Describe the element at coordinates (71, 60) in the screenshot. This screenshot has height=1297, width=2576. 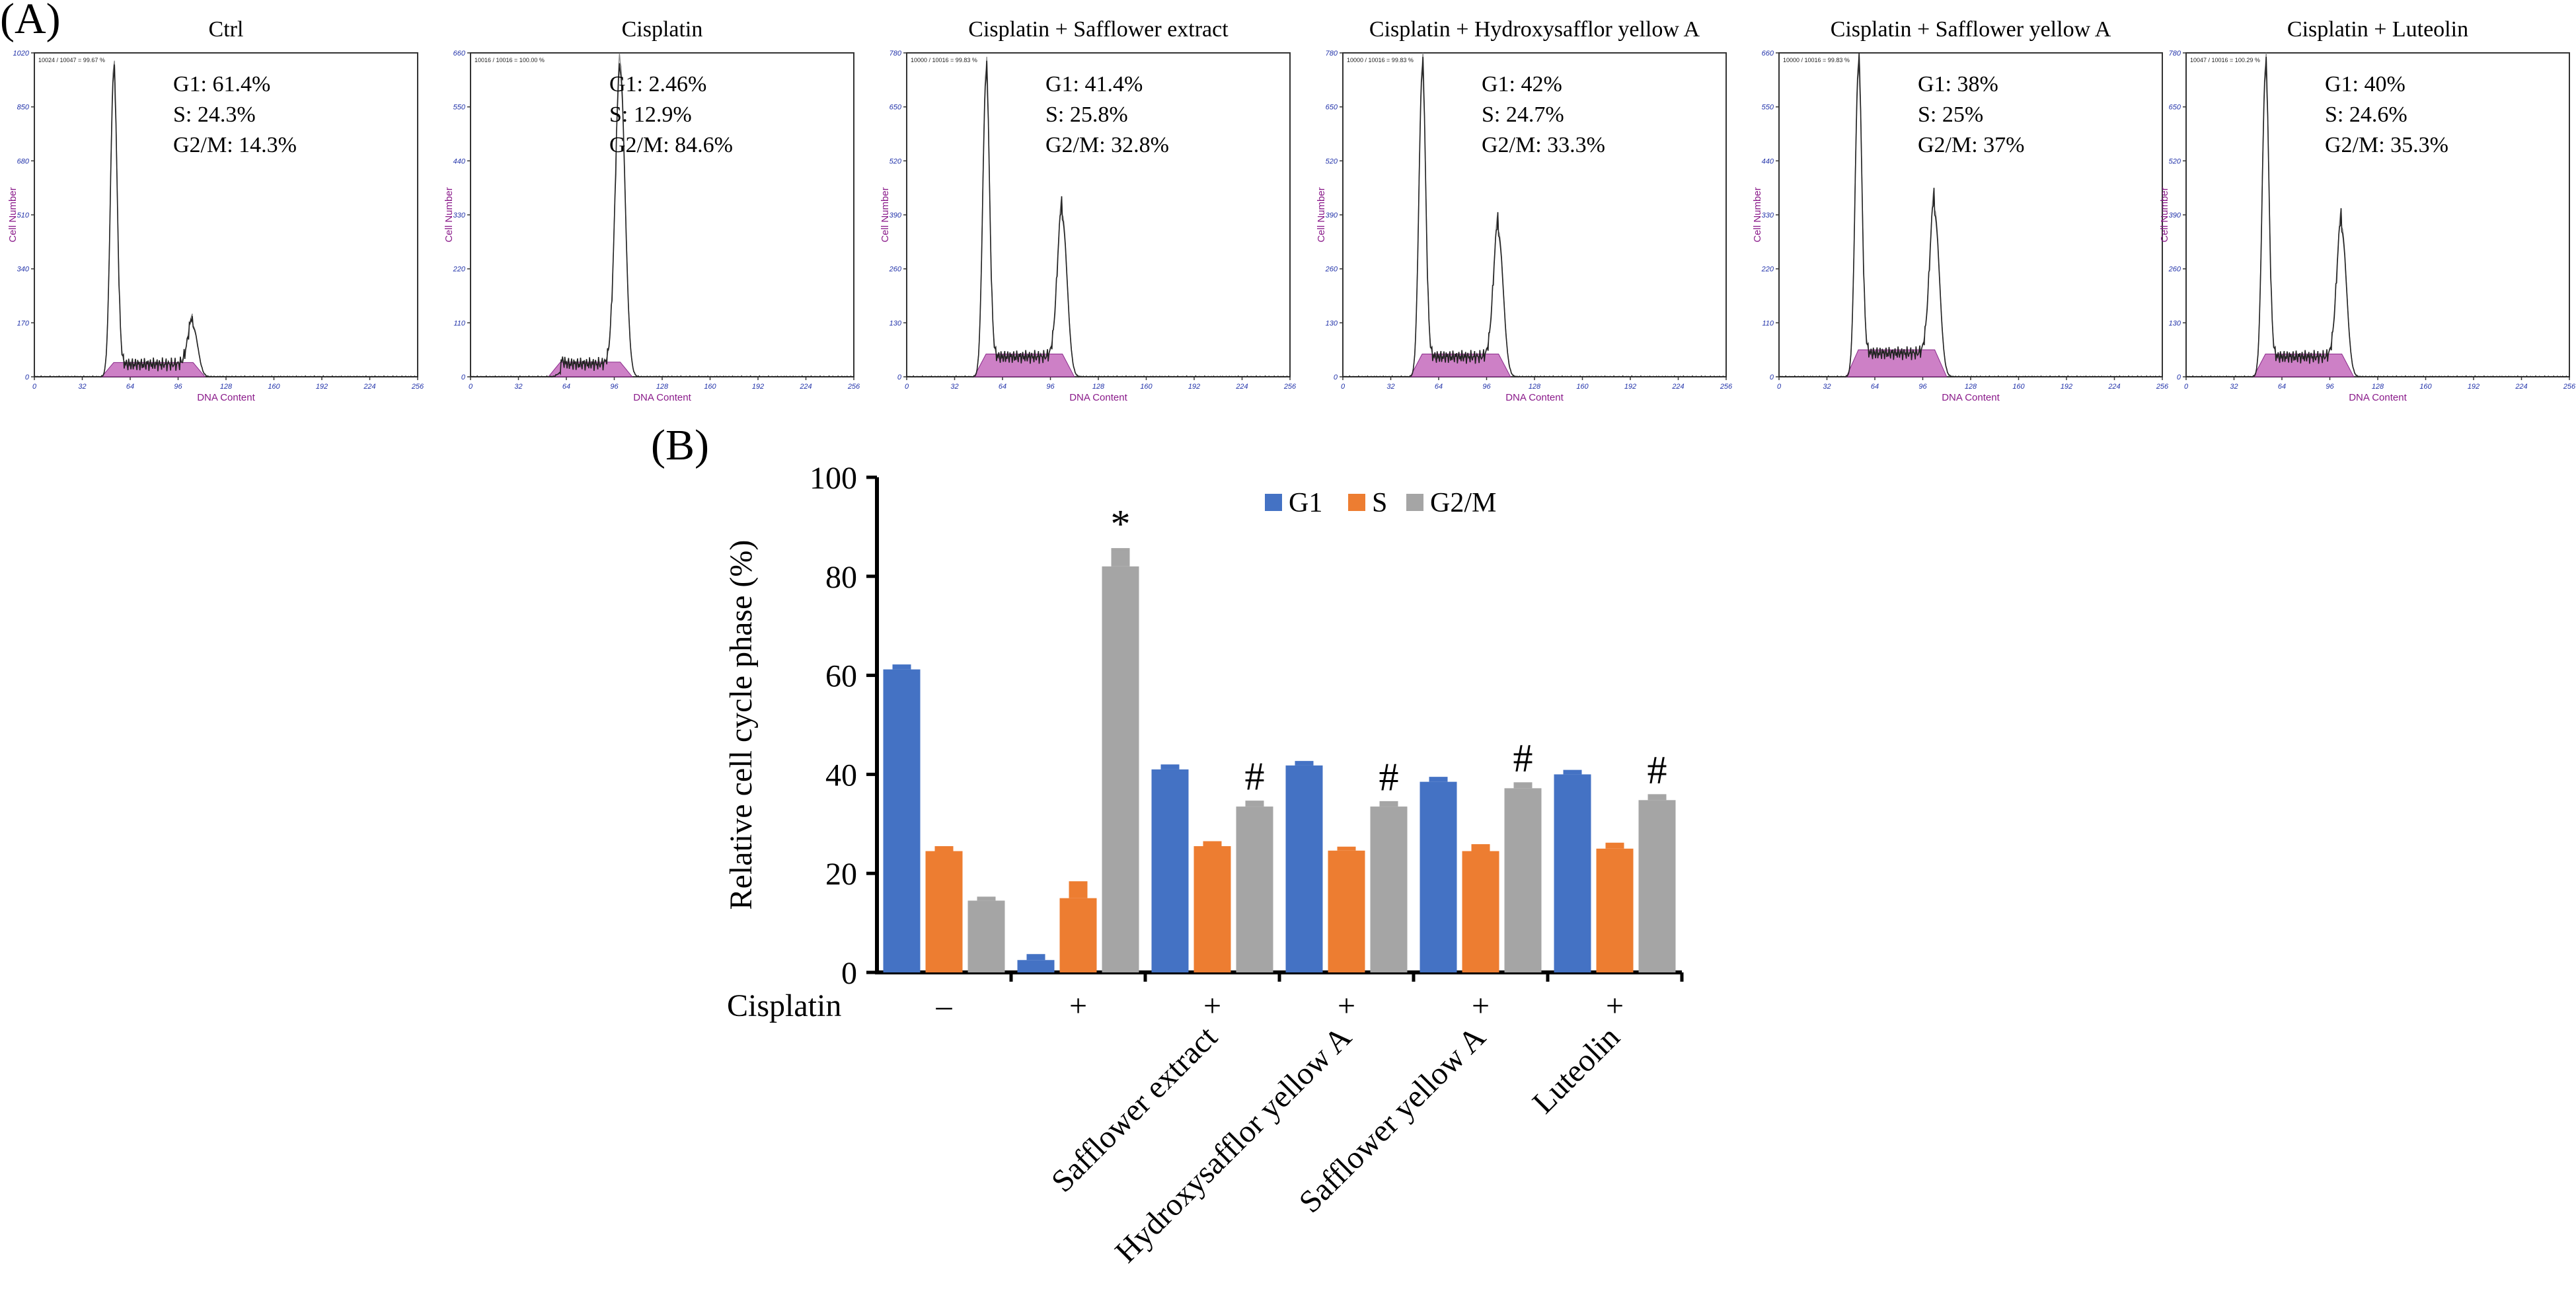
I see `histogram-header: 10024 / 10047 = 99.67 %` at that location.